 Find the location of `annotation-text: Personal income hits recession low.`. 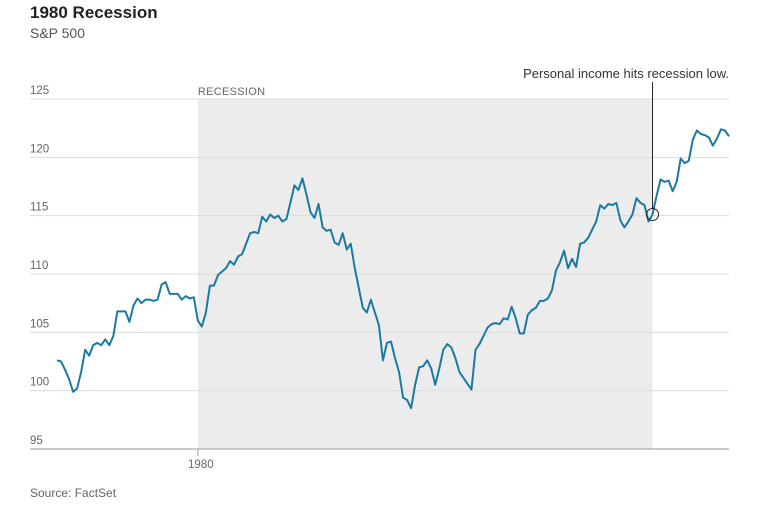

annotation-text: Personal income hits recession low. is located at coordinates (626, 73).